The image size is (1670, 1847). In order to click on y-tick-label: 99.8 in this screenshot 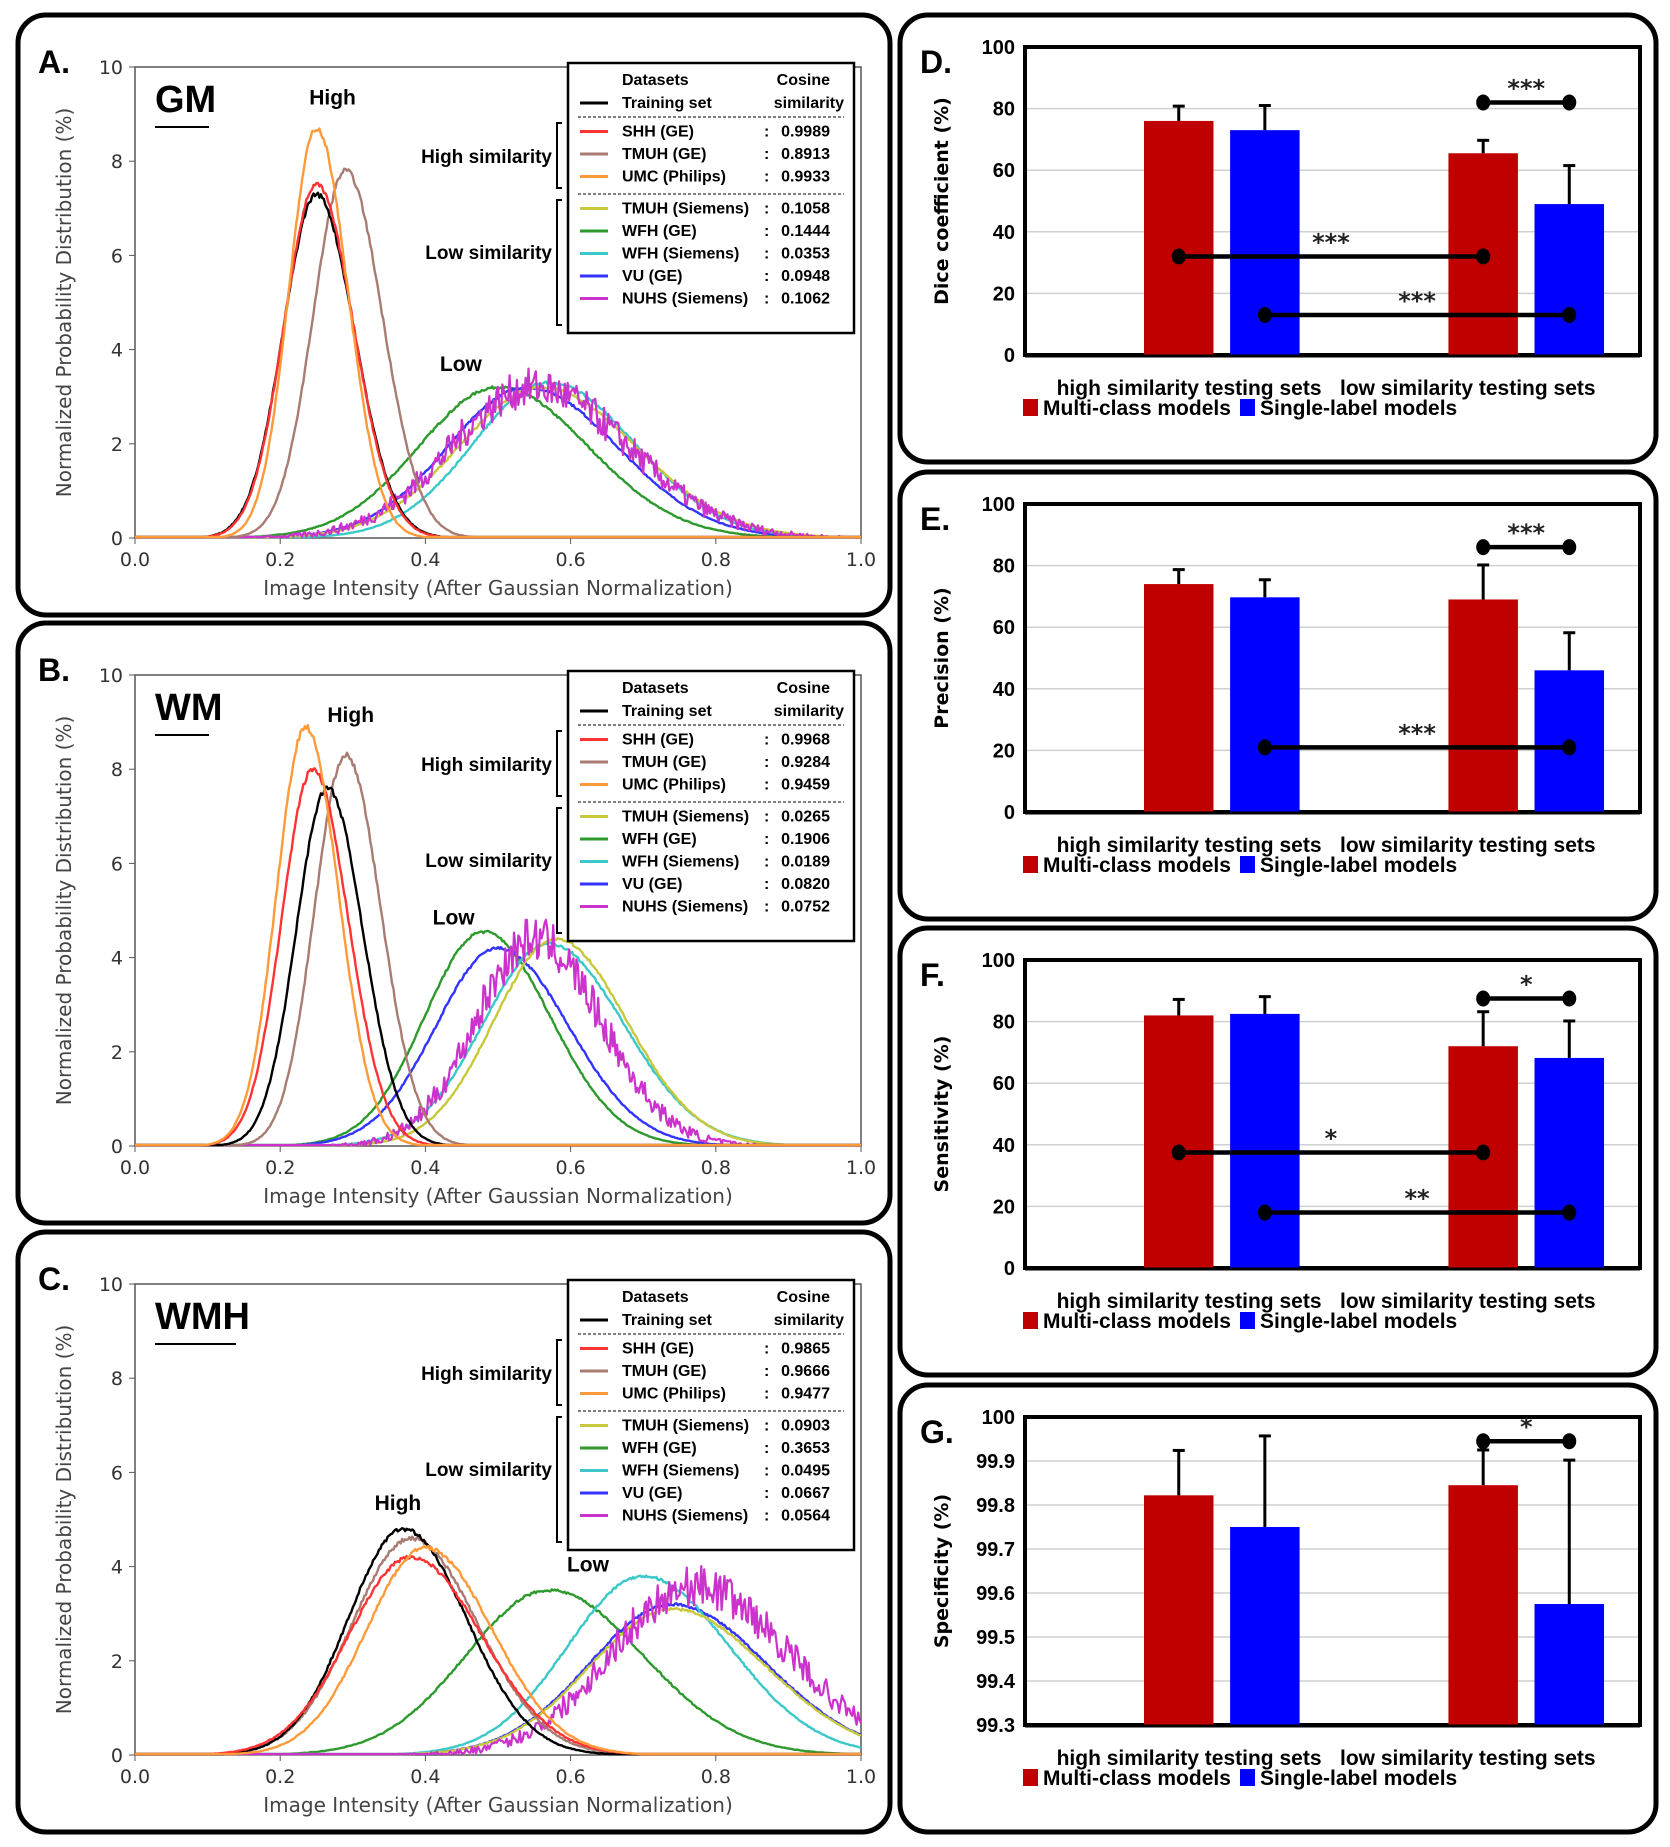, I will do `click(995, 1506)`.